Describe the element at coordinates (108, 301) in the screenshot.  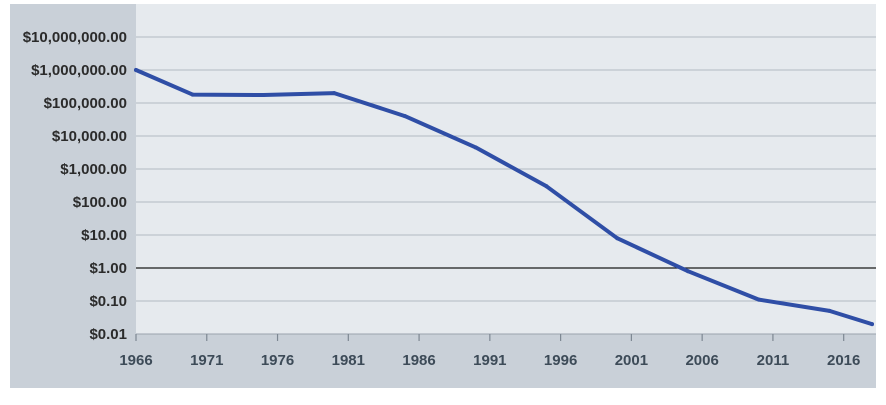
I see `y-tick-label: $0.10` at that location.